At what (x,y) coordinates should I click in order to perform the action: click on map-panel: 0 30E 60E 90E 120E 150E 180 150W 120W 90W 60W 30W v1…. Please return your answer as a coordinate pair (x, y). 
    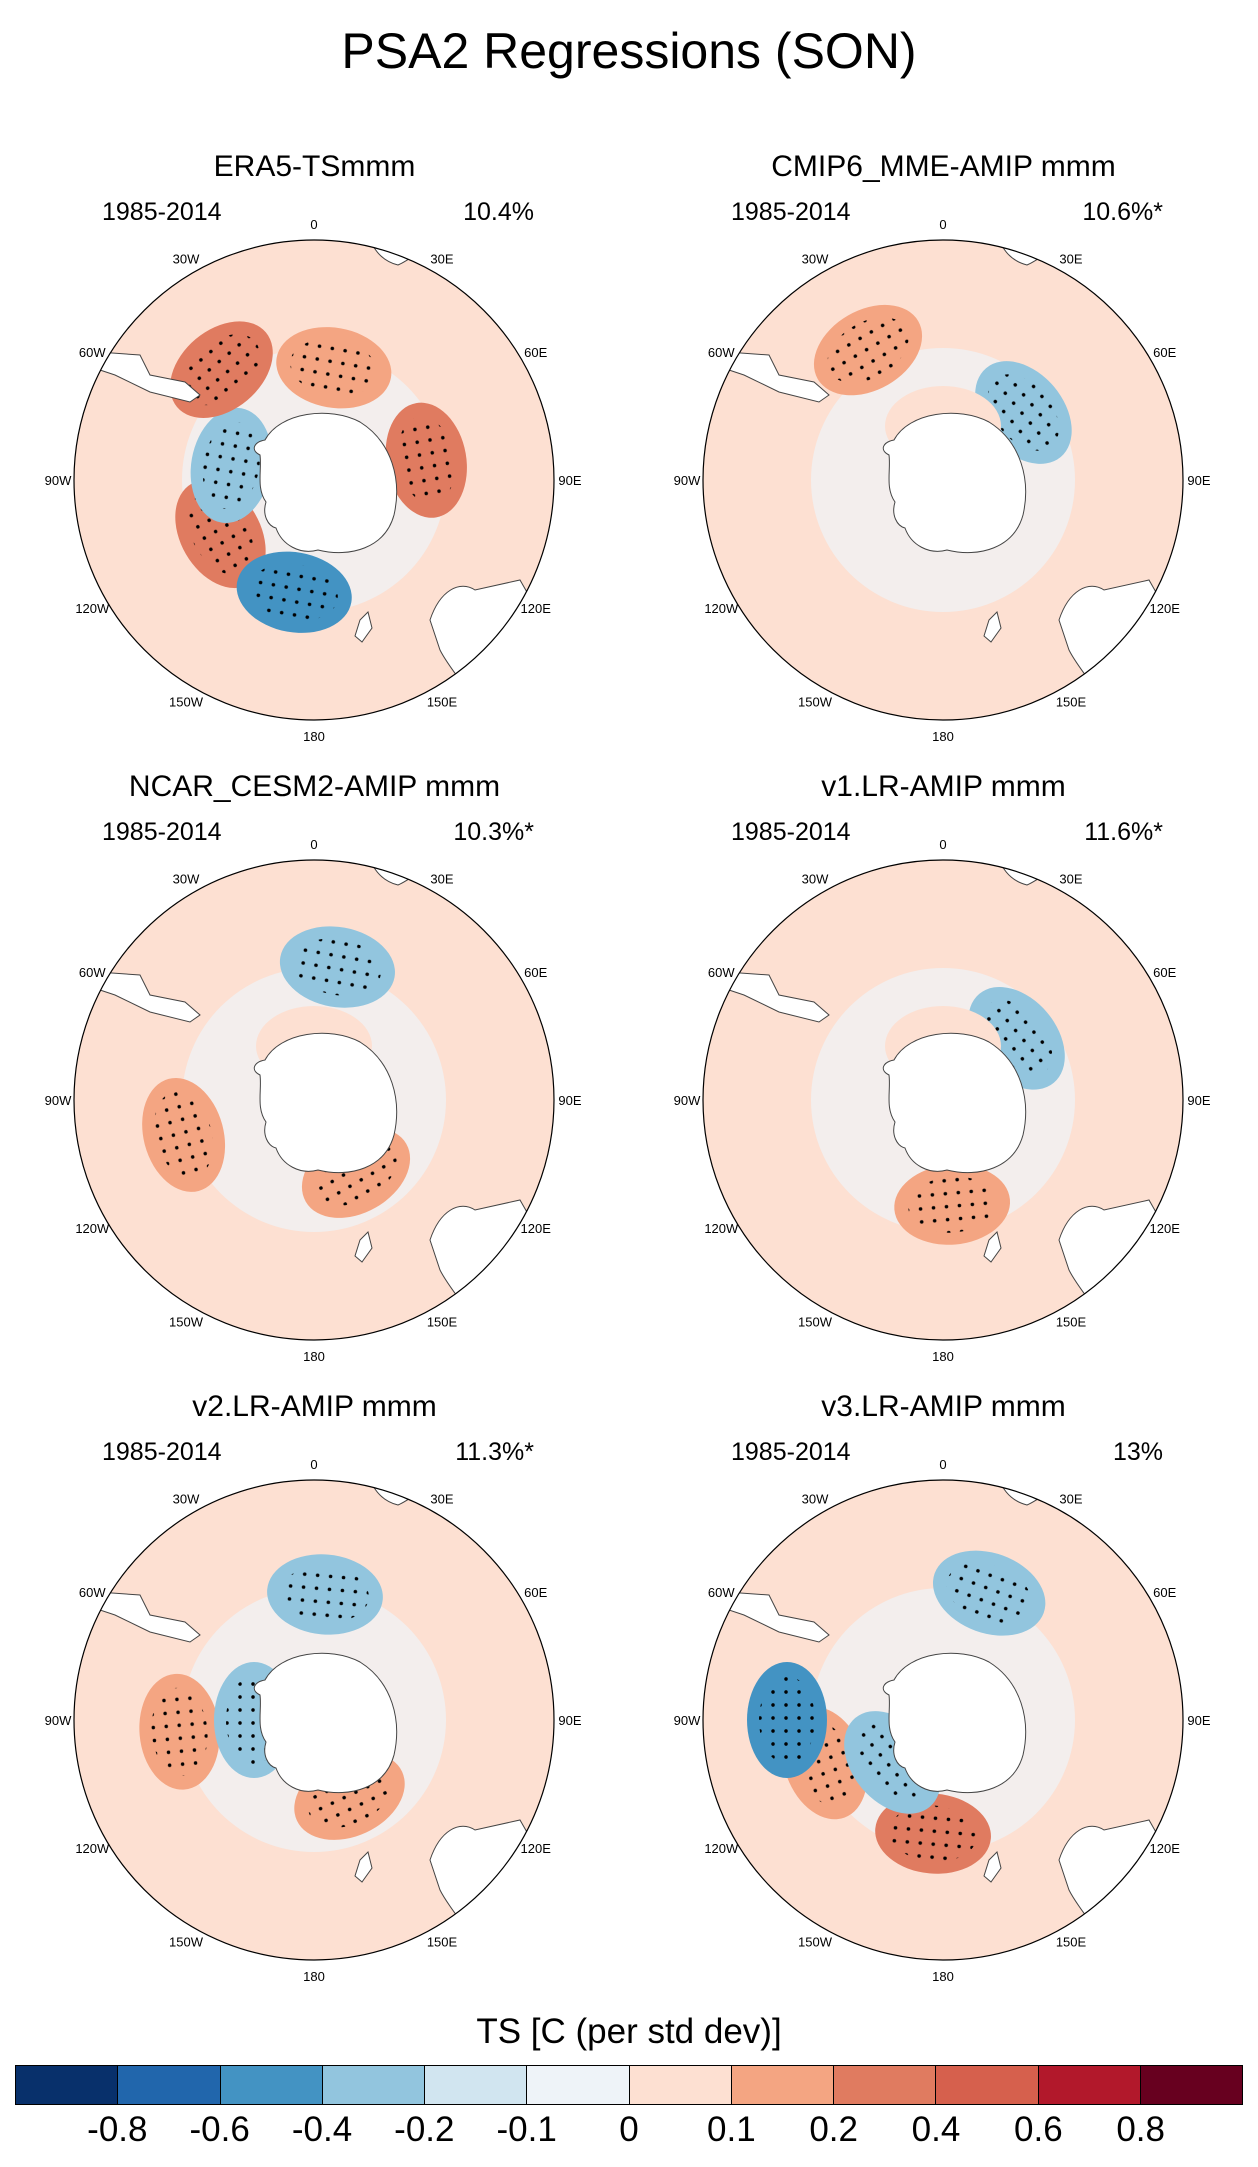
    Looking at the image, I should click on (943, 1080).